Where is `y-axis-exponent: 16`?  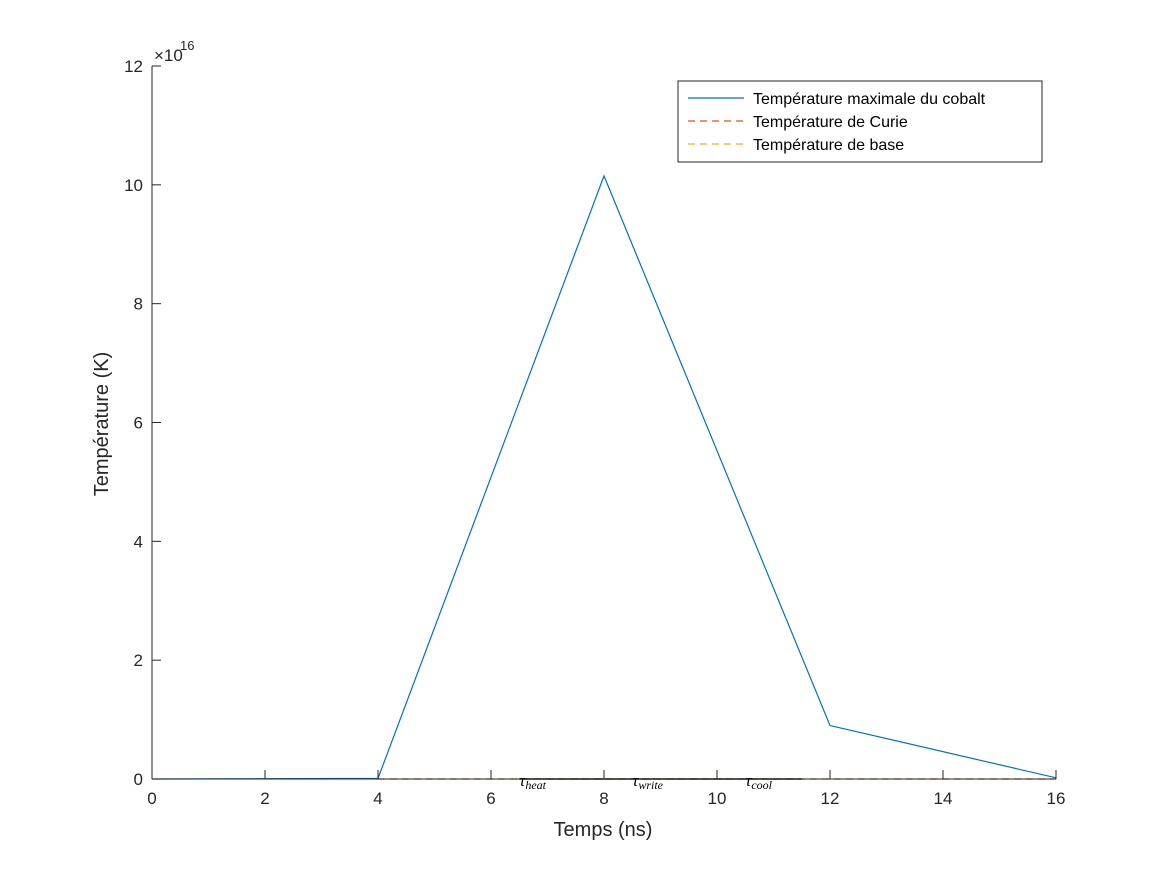 y-axis-exponent: 16 is located at coordinates (187, 45).